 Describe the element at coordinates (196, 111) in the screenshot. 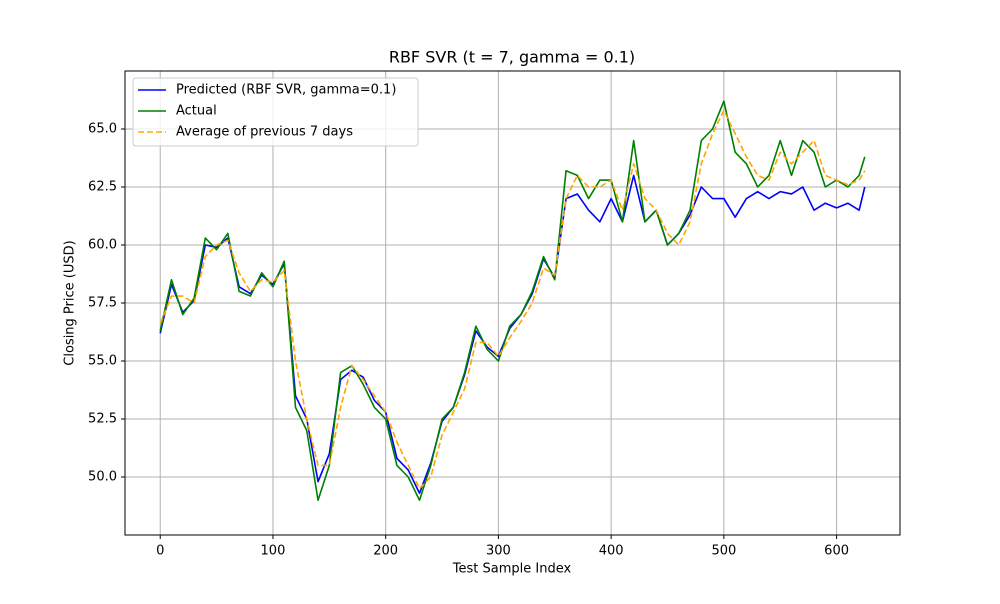

I see `legend-label: Actual` at that location.